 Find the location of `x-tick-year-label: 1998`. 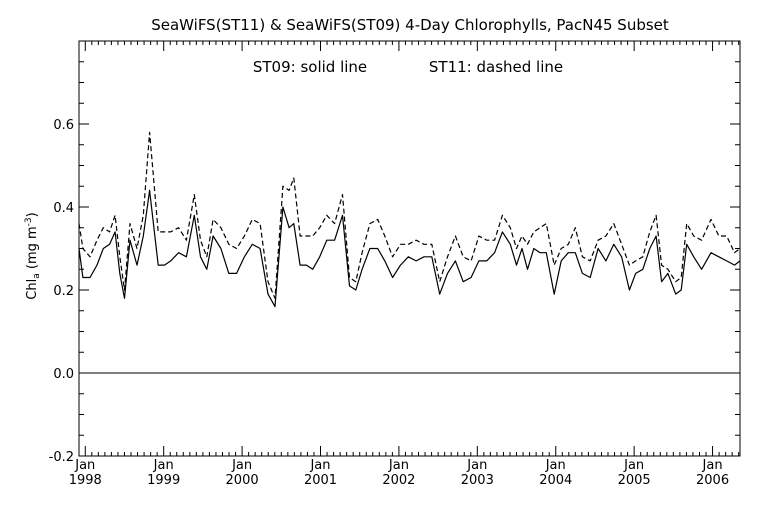

x-tick-year-label: 1998 is located at coordinates (85, 480).